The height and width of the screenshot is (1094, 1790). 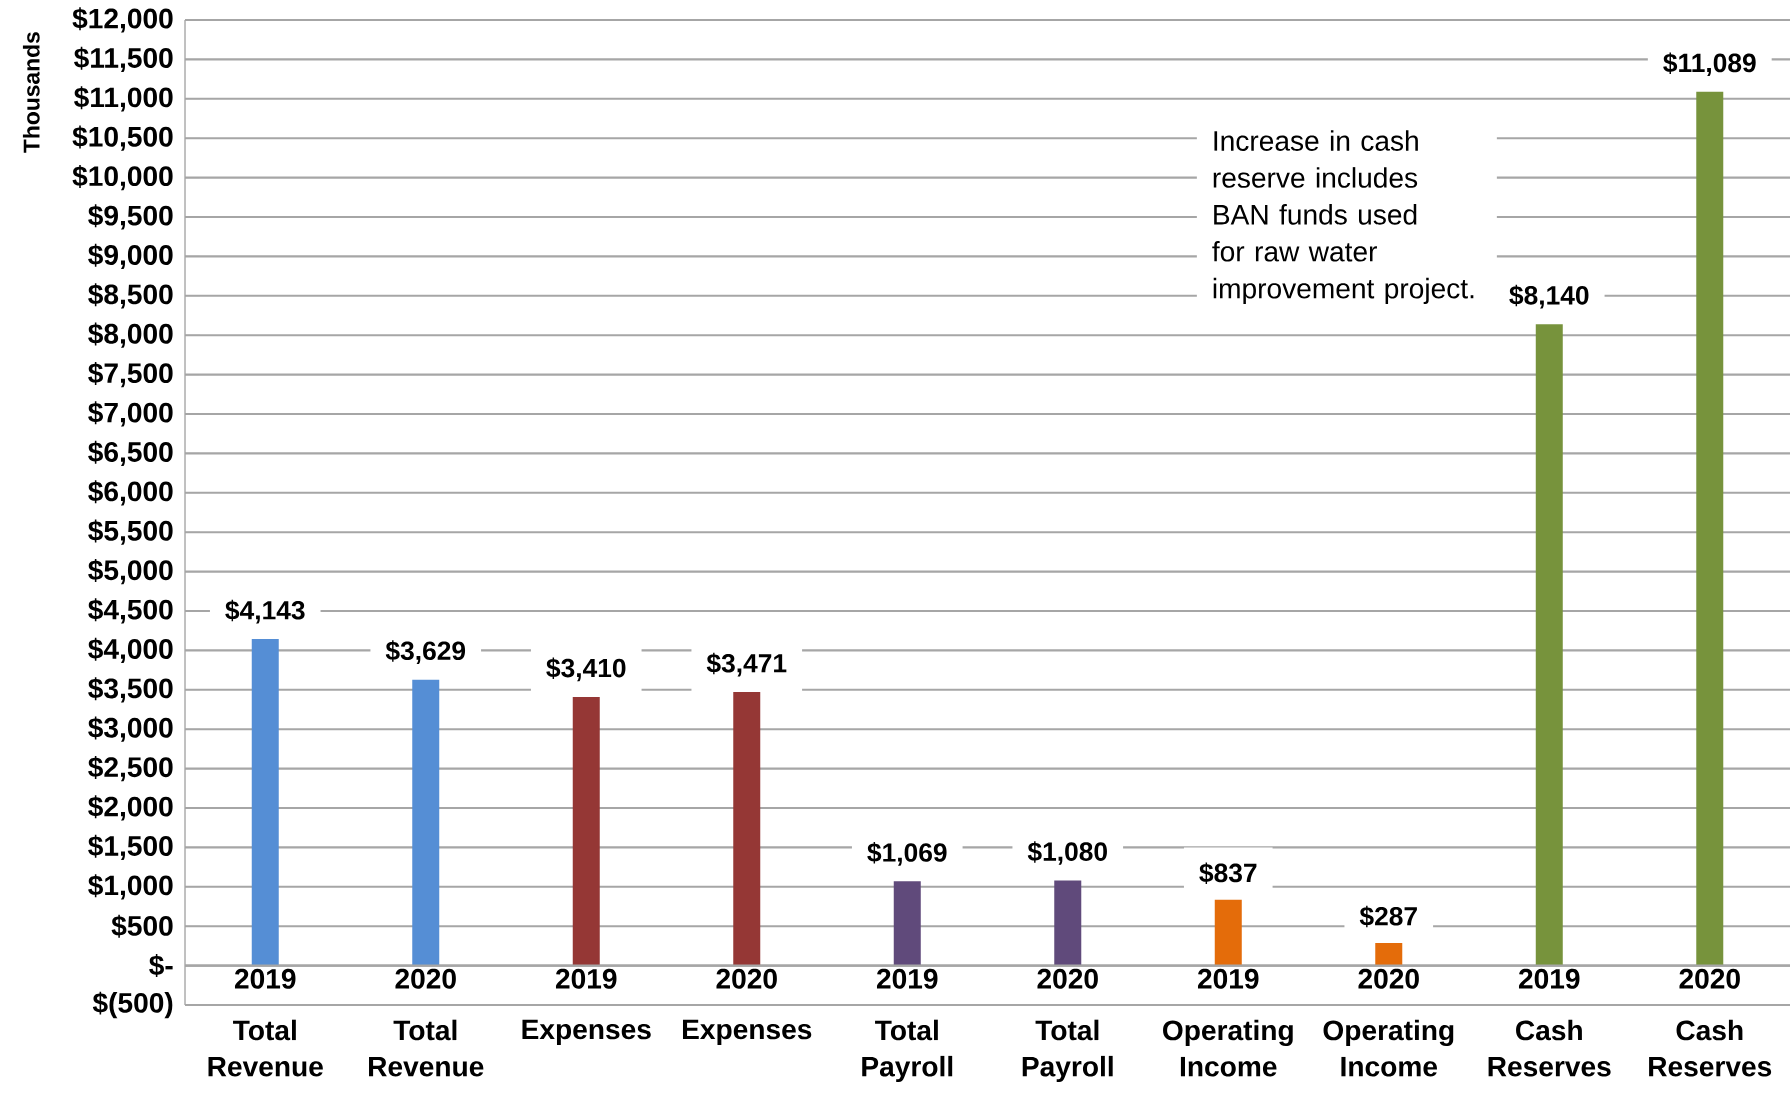 I want to click on data-label: $1,080, so click(x=1067, y=853).